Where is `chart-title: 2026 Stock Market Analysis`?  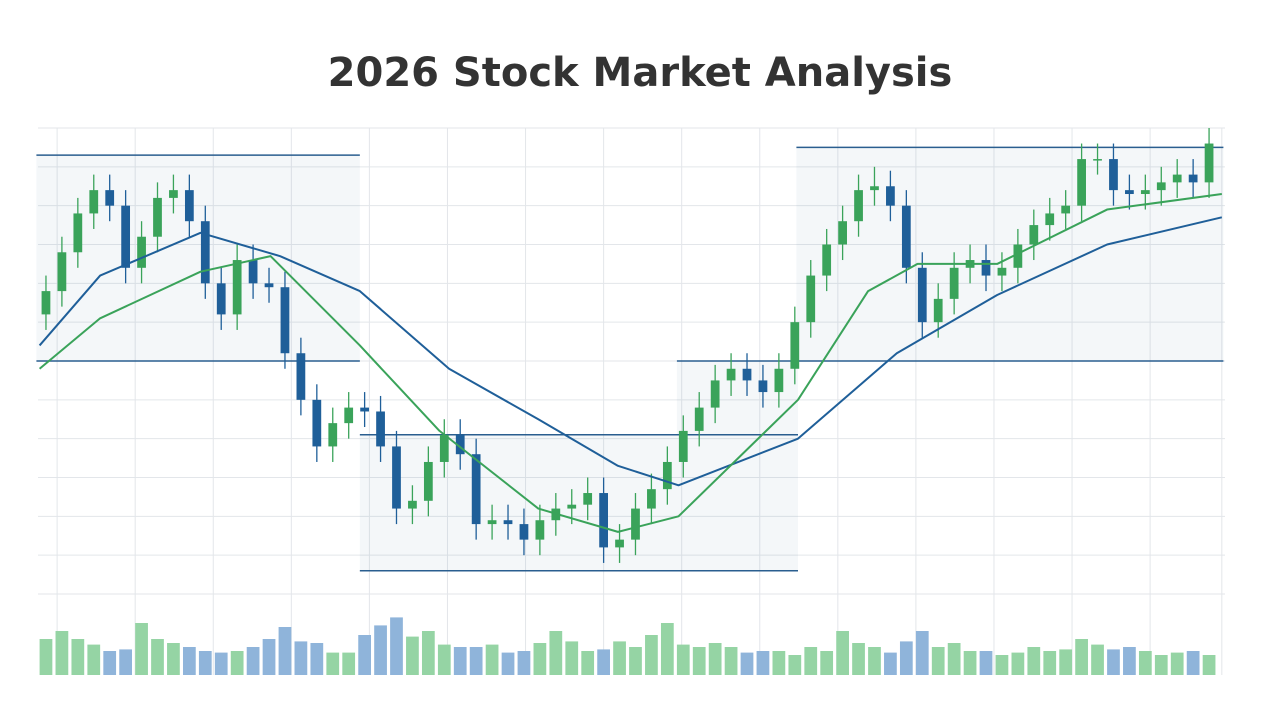
chart-title: 2026 Stock Market Analysis is located at coordinates (640, 73).